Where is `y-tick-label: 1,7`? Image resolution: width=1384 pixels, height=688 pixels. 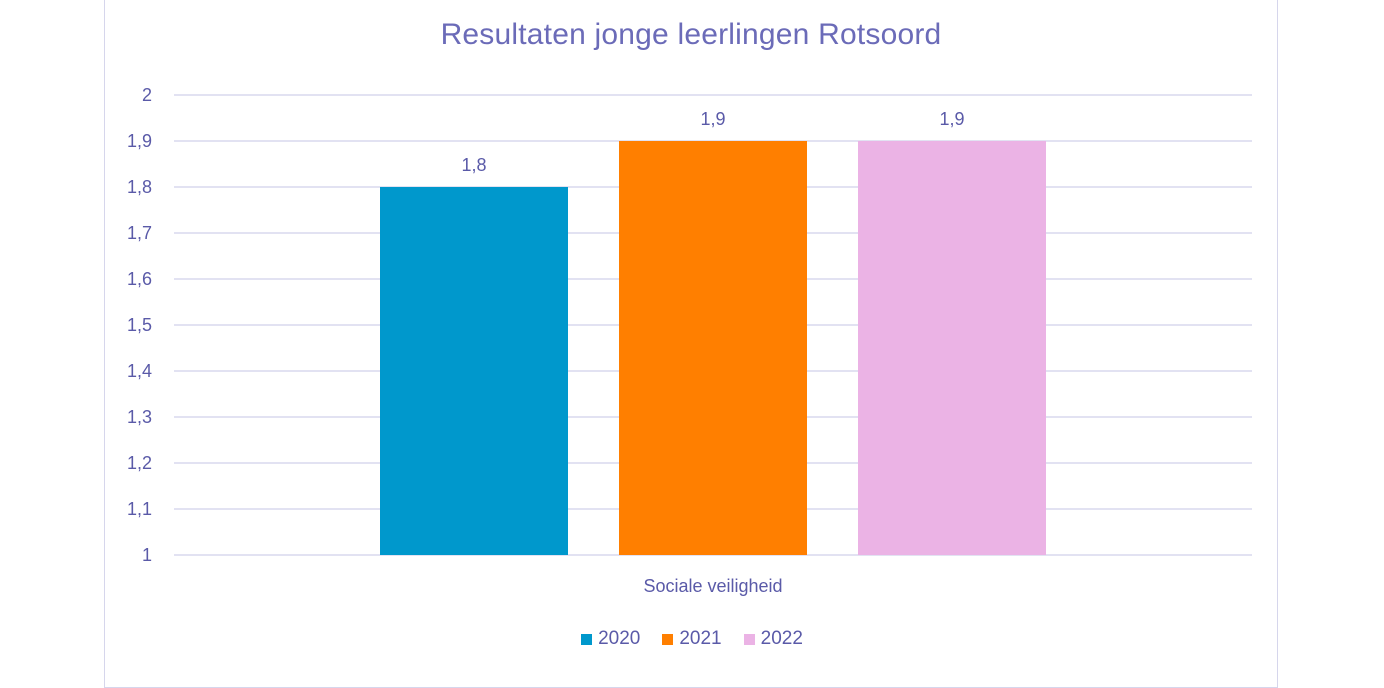
y-tick-label: 1,7 is located at coordinates (139, 233).